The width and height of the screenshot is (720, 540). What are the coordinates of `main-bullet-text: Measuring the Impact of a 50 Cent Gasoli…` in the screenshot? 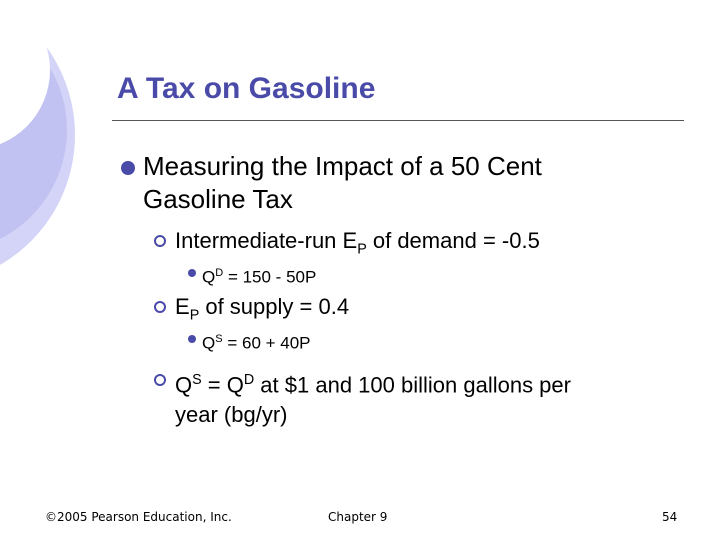 It's located at (342, 182).